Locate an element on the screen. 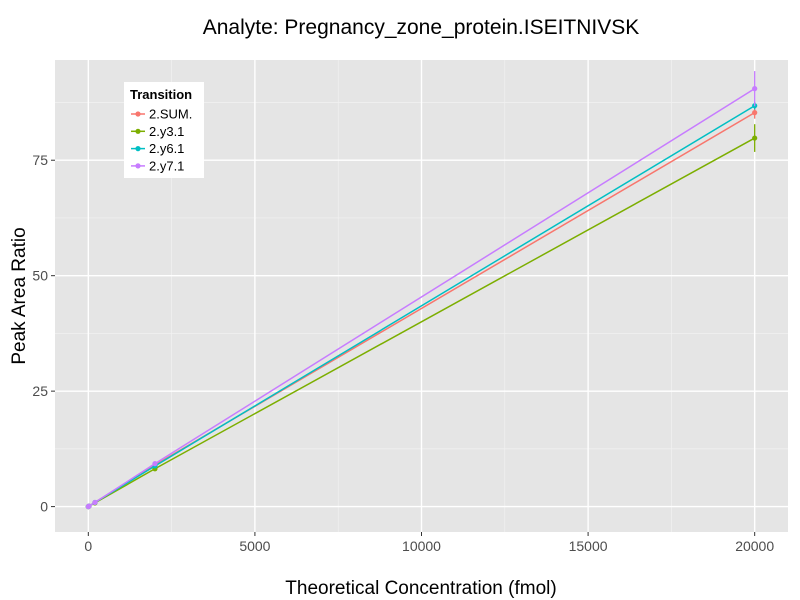  y-tick-label: 50 is located at coordinates (40, 276).